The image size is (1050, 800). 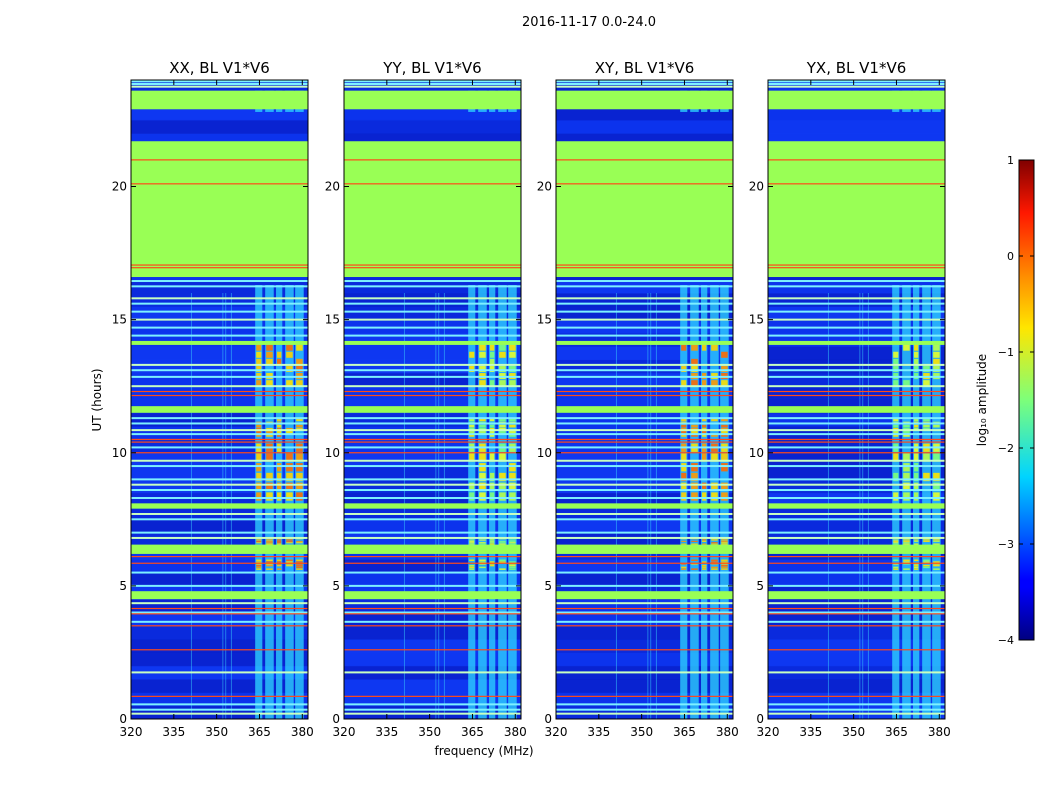 I want to click on y-tick-label: 10, so click(x=544, y=453).